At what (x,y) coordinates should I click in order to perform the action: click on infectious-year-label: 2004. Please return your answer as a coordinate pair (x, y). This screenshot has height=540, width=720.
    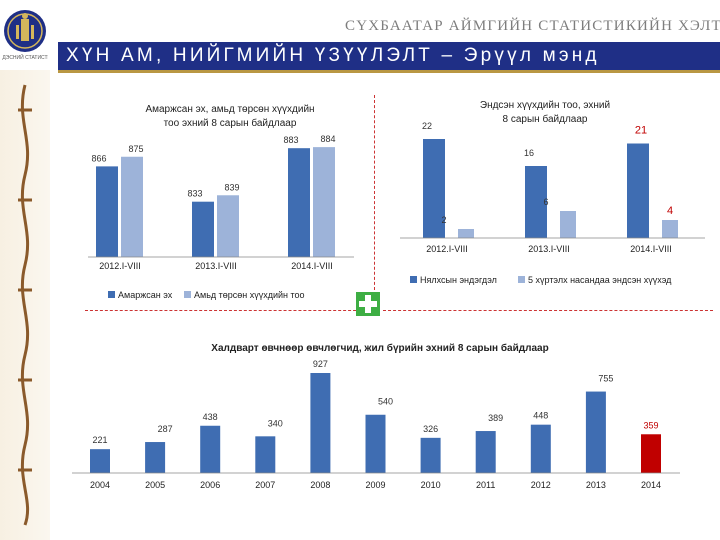
    Looking at the image, I should click on (100, 485).